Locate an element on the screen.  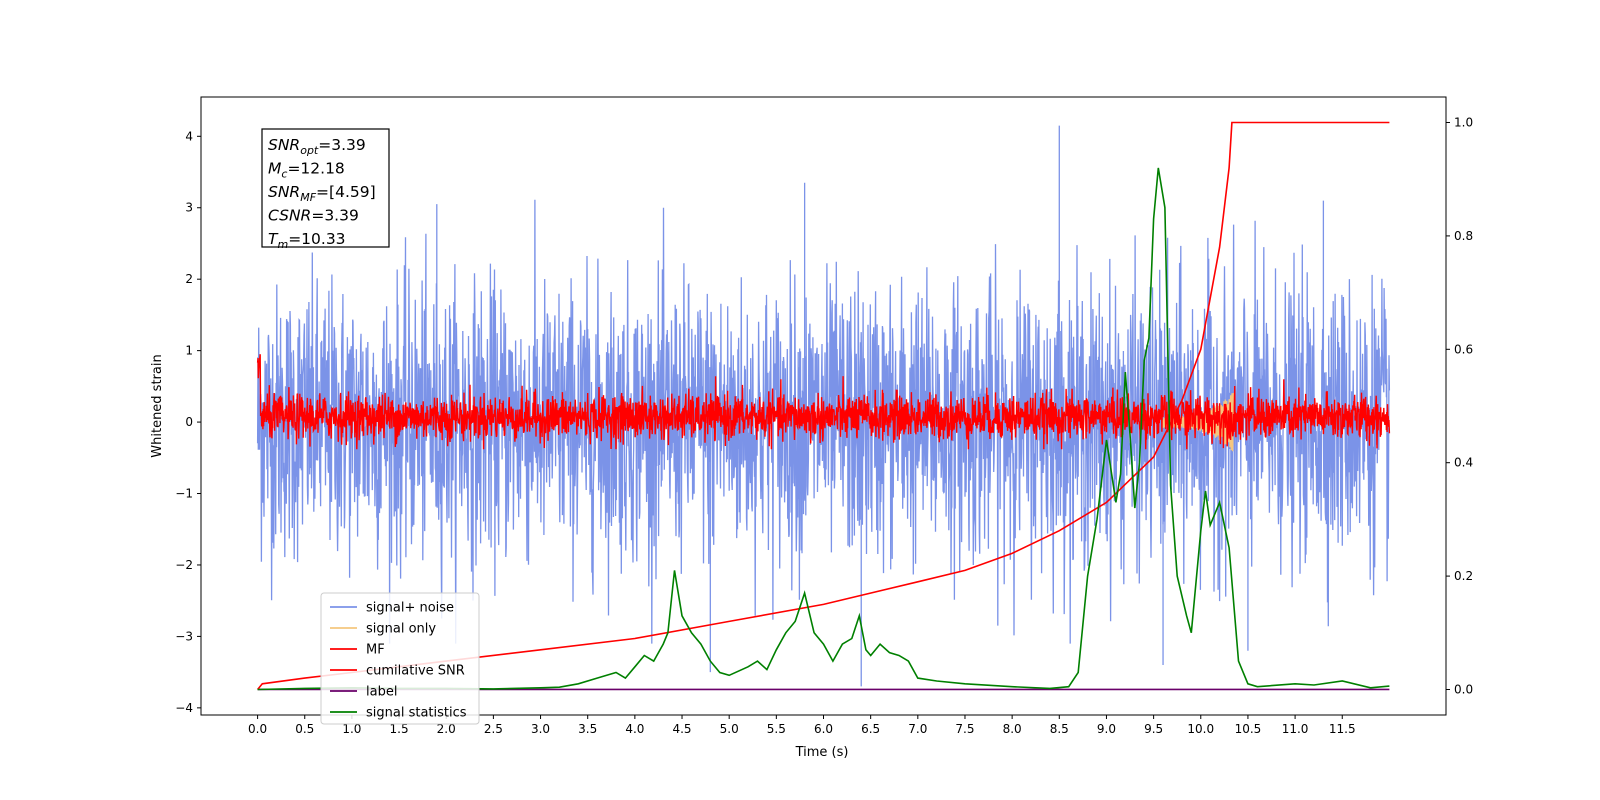
x-tick-label: 10.5 is located at coordinates (1248, 729).